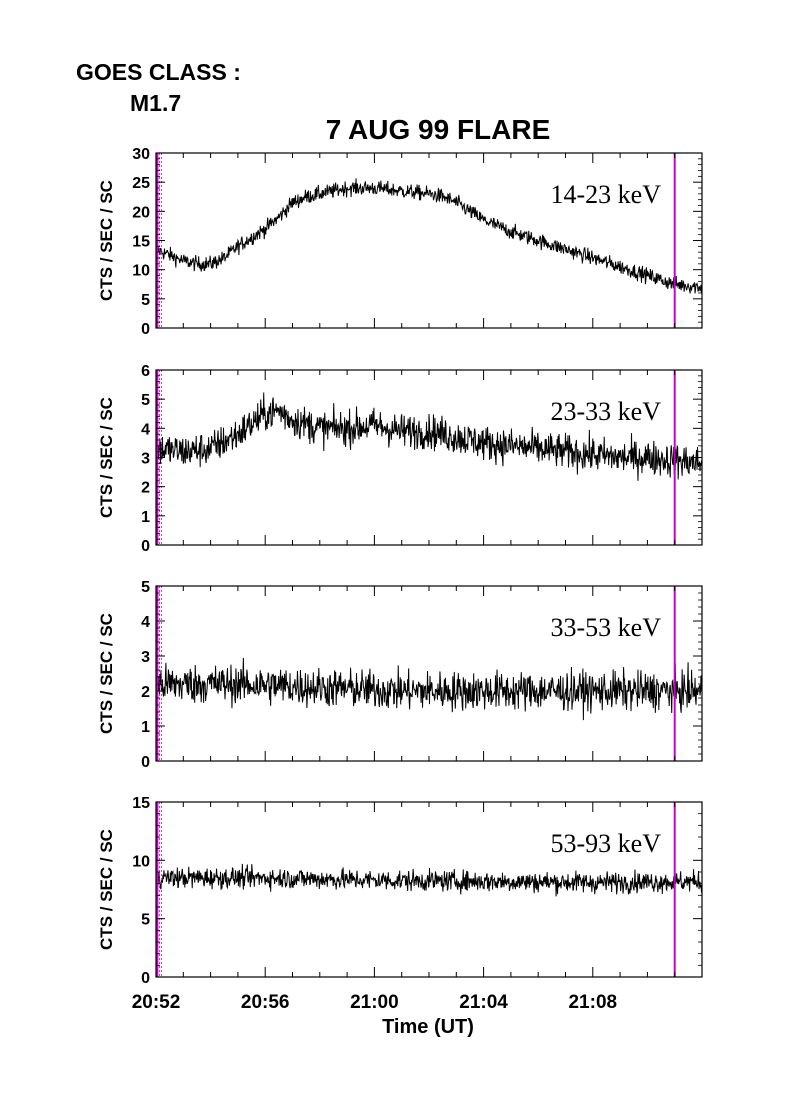 This screenshot has height=1118, width=790. I want to click on band-label: 14-23 keV, so click(606, 194).